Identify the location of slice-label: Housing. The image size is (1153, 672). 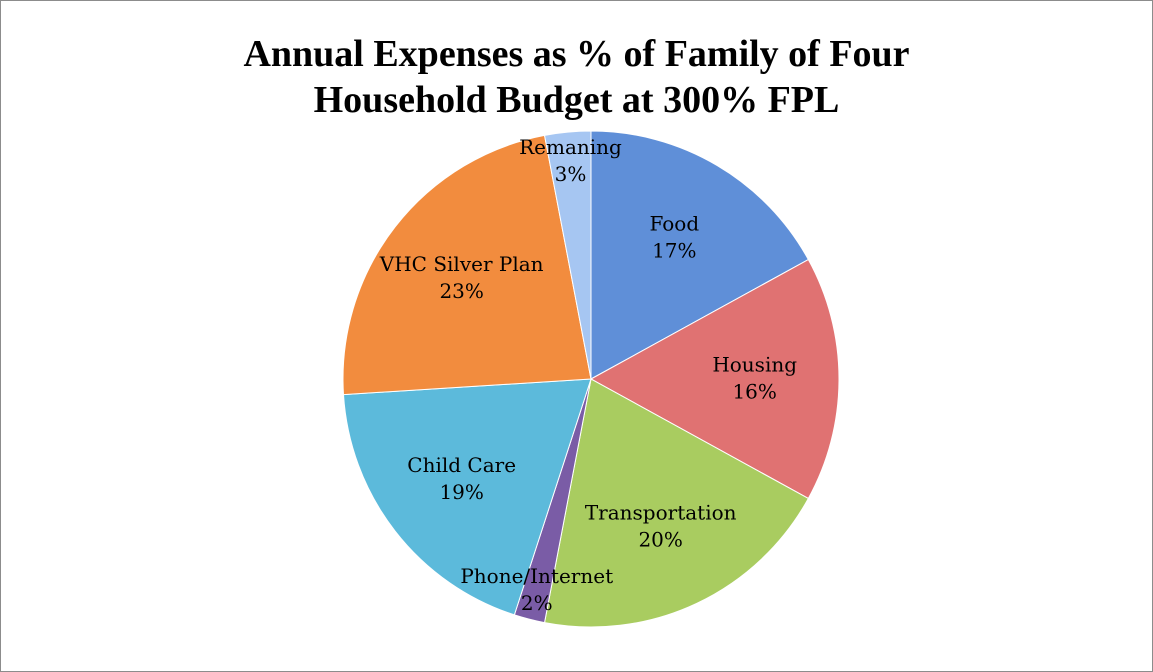
(754, 365).